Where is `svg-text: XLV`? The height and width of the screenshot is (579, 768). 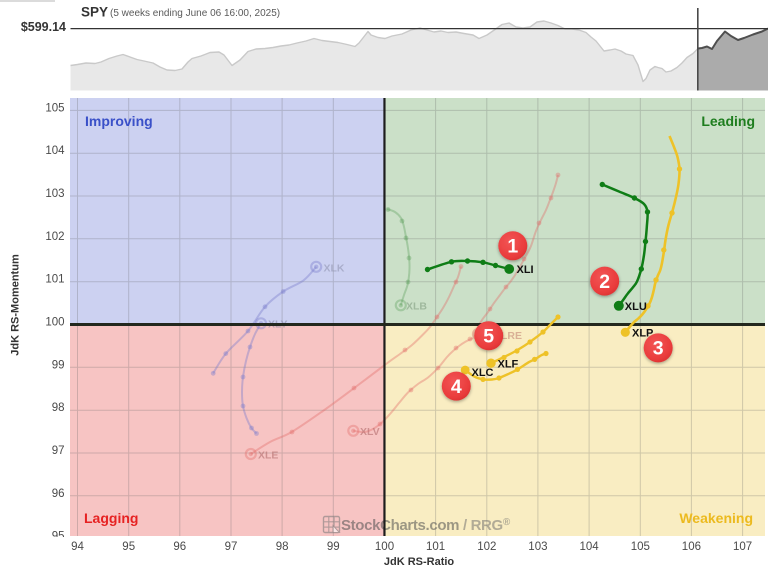 svg-text: XLV is located at coordinates (370, 432).